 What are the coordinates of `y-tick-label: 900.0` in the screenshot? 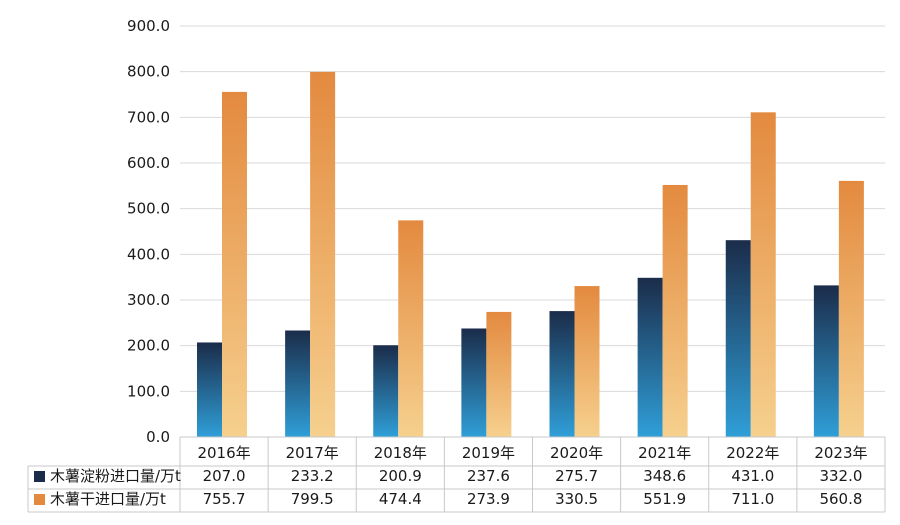 It's located at (148, 26).